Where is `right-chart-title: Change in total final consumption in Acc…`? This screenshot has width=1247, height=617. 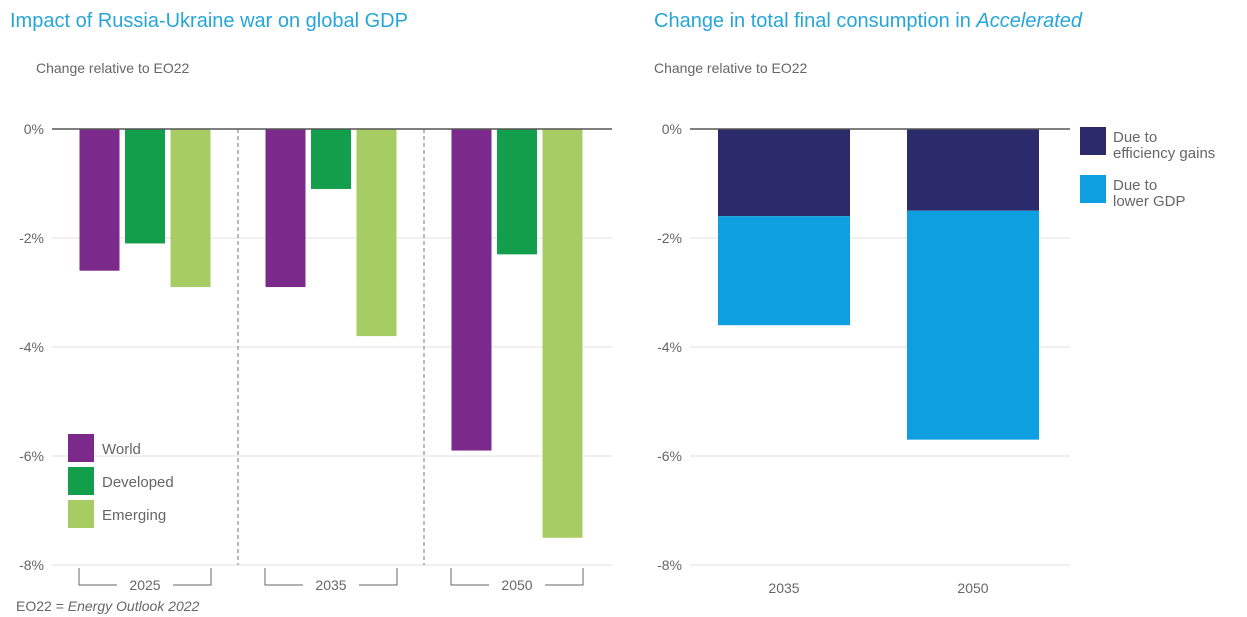 right-chart-title: Change in total final consumption in Acc… is located at coordinates (868, 21).